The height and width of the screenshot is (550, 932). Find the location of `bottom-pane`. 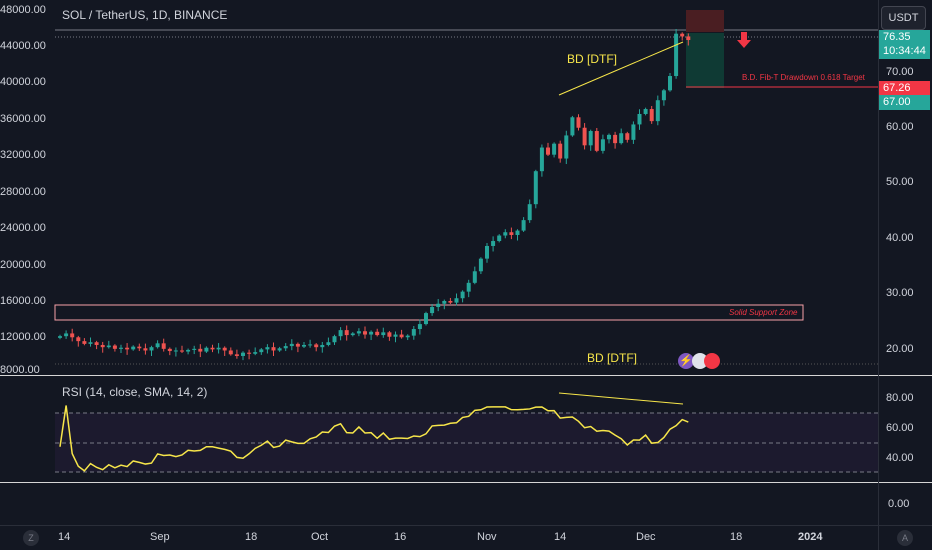

bottom-pane is located at coordinates (439, 504).